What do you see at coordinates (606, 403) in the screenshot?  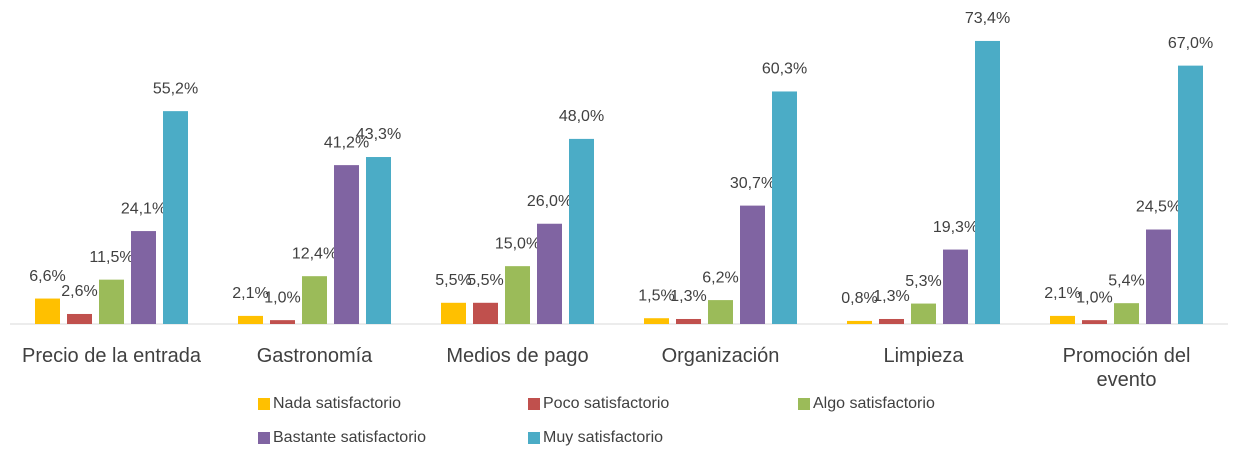 I see `legend-label: Poco satisfactorio` at bounding box center [606, 403].